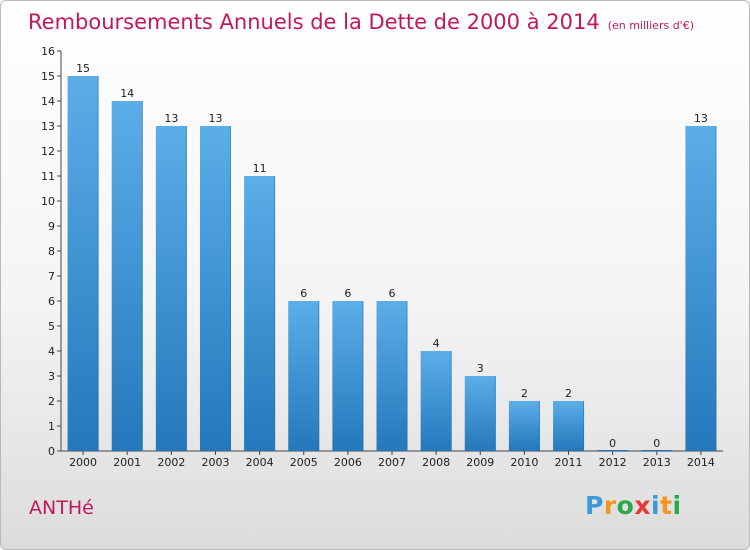 The height and width of the screenshot is (550, 750). Describe the element at coordinates (480, 413) in the screenshot. I see `bar-2009` at that location.